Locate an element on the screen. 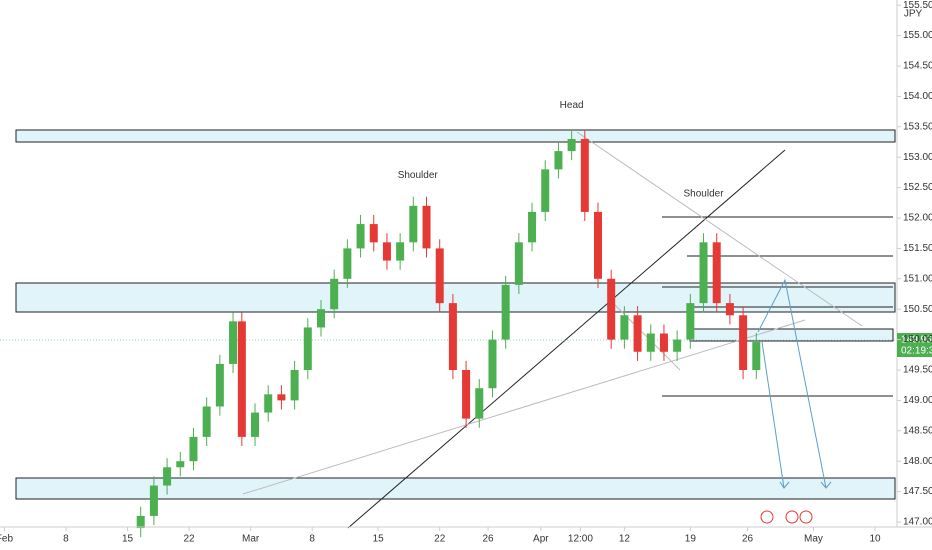 Image resolution: width=932 pixels, height=550 pixels. x-tick-label: May is located at coordinates (813, 539).